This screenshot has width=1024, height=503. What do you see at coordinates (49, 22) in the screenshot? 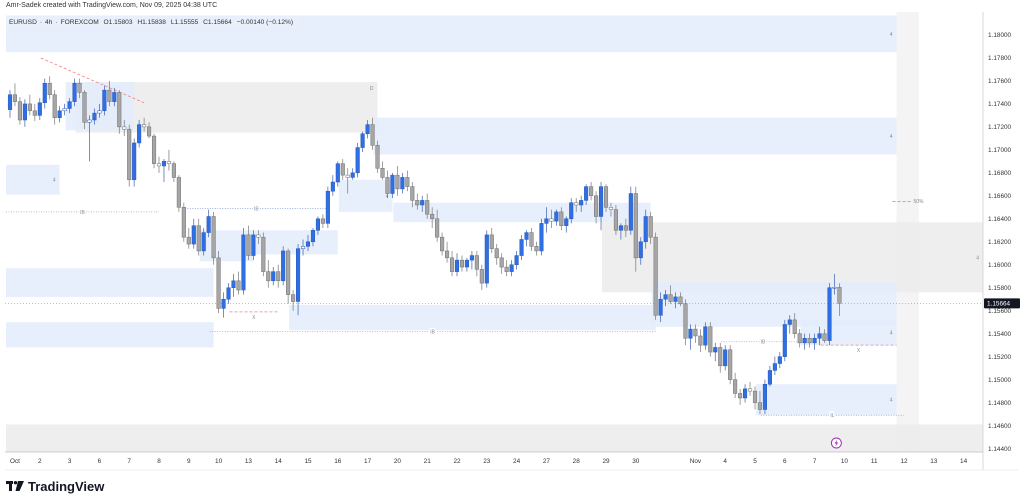
I see `interval: 4h` at bounding box center [49, 22].